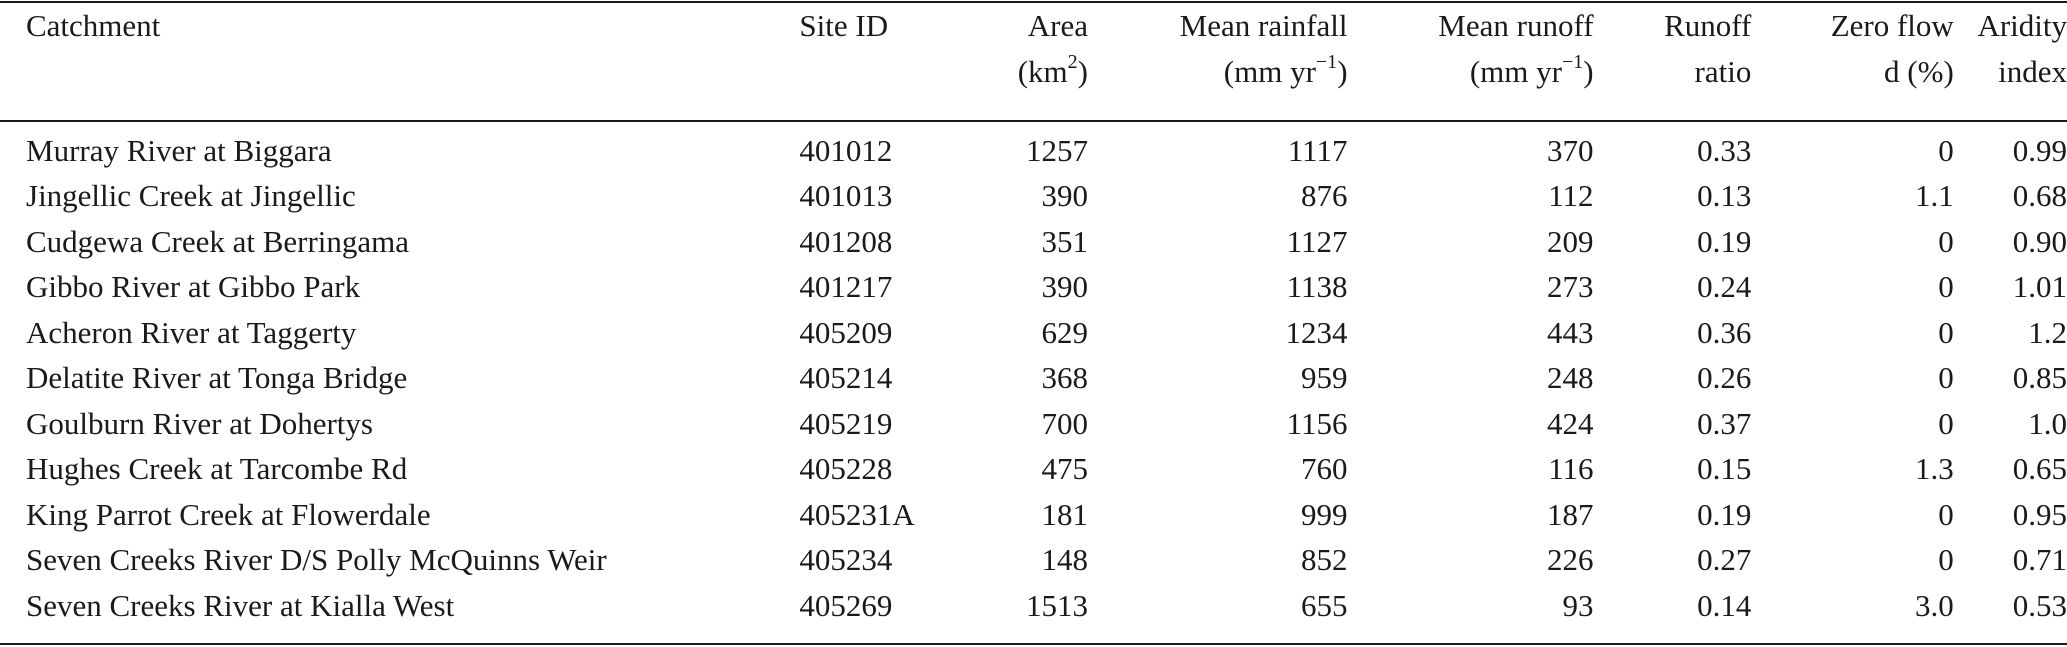  What do you see at coordinates (1570, 514) in the screenshot?
I see `cell-mean-runoff: 187` at bounding box center [1570, 514].